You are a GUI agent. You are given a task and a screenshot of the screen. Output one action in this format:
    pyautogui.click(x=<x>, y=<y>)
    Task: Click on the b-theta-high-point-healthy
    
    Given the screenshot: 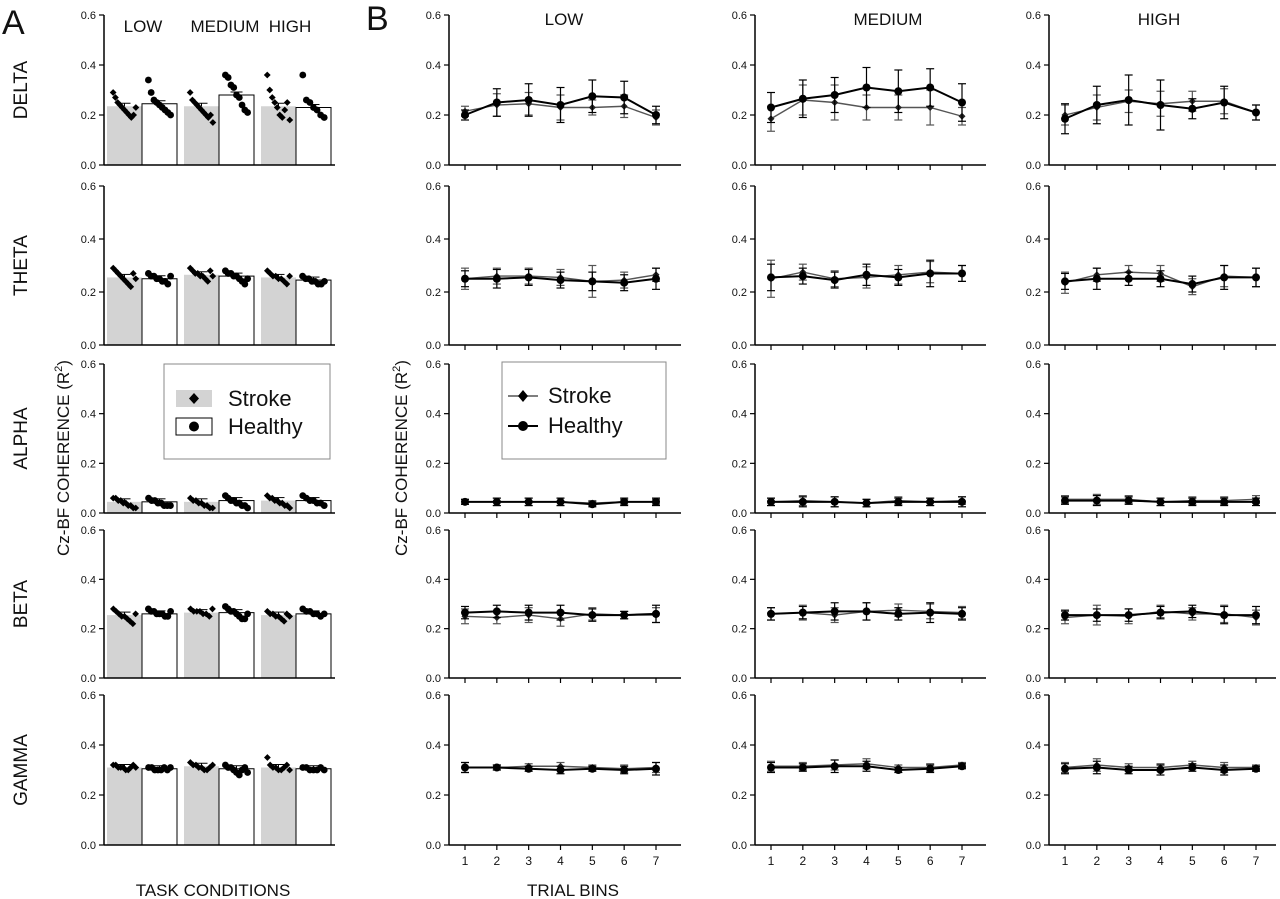 What is the action you would take?
    pyautogui.click(x=1192, y=284)
    